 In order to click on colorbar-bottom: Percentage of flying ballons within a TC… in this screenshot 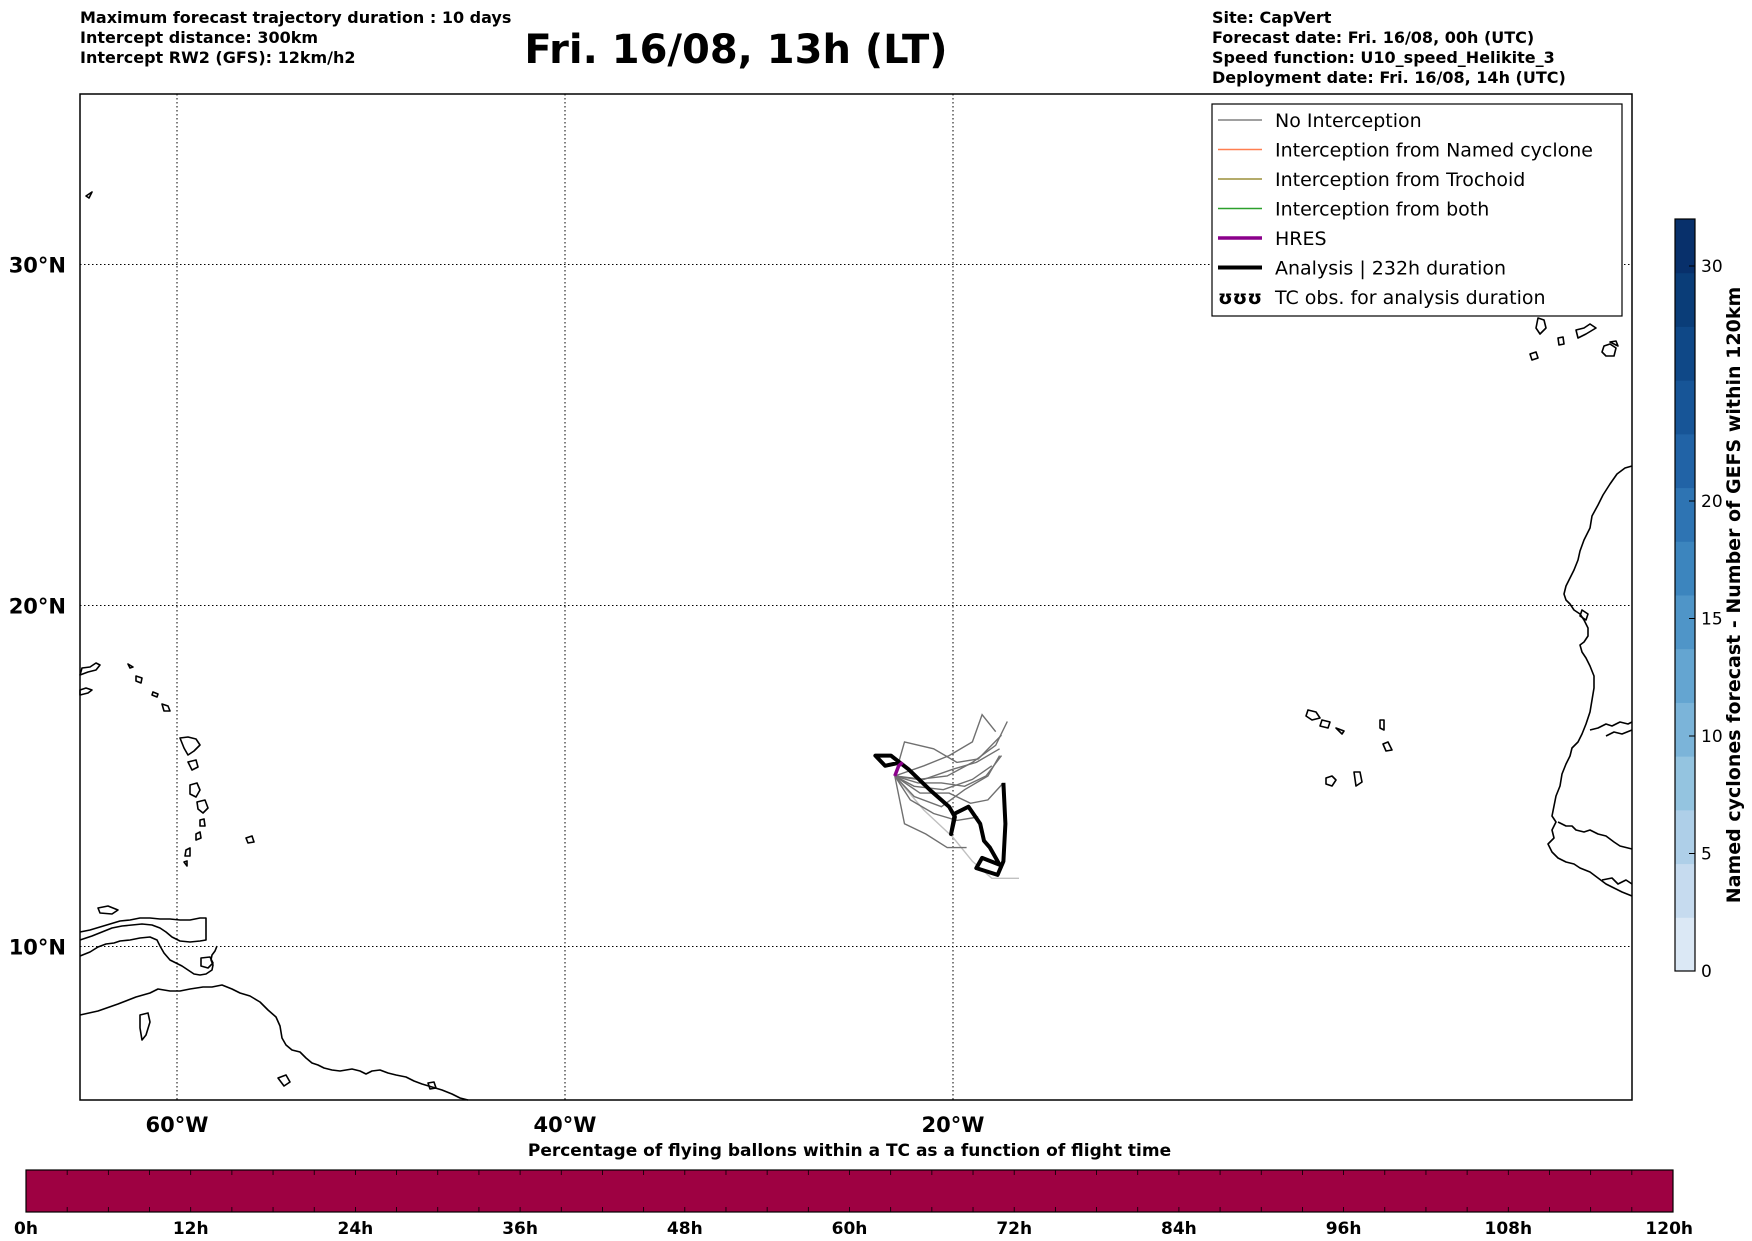, I will do `click(853, 1190)`.